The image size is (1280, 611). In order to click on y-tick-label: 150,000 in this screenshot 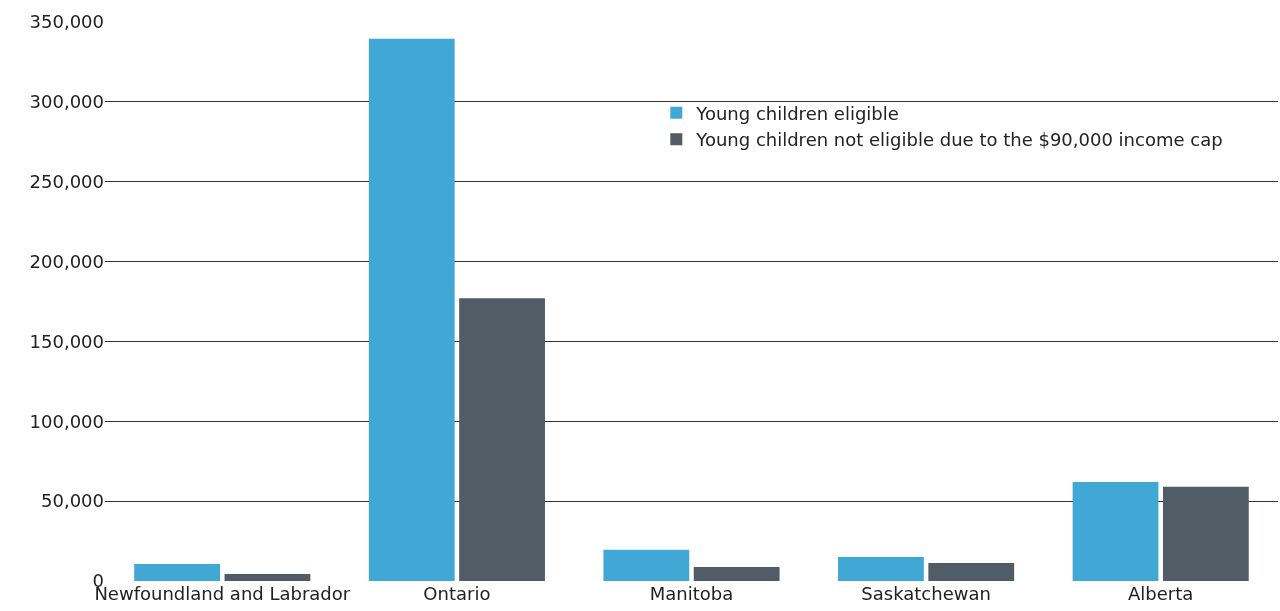, I will do `click(66, 341)`.